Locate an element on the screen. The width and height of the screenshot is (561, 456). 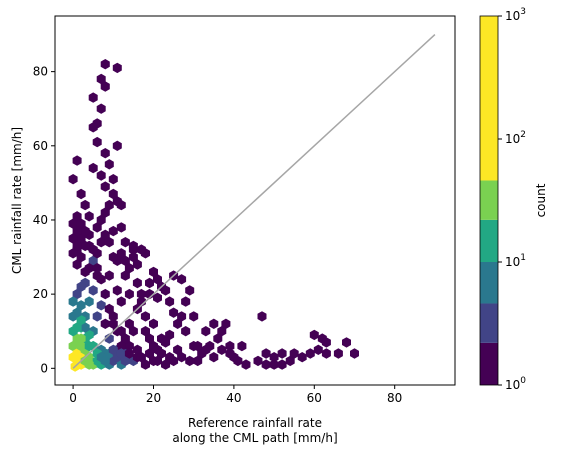
colorbar-label: count is located at coordinates (541, 200).